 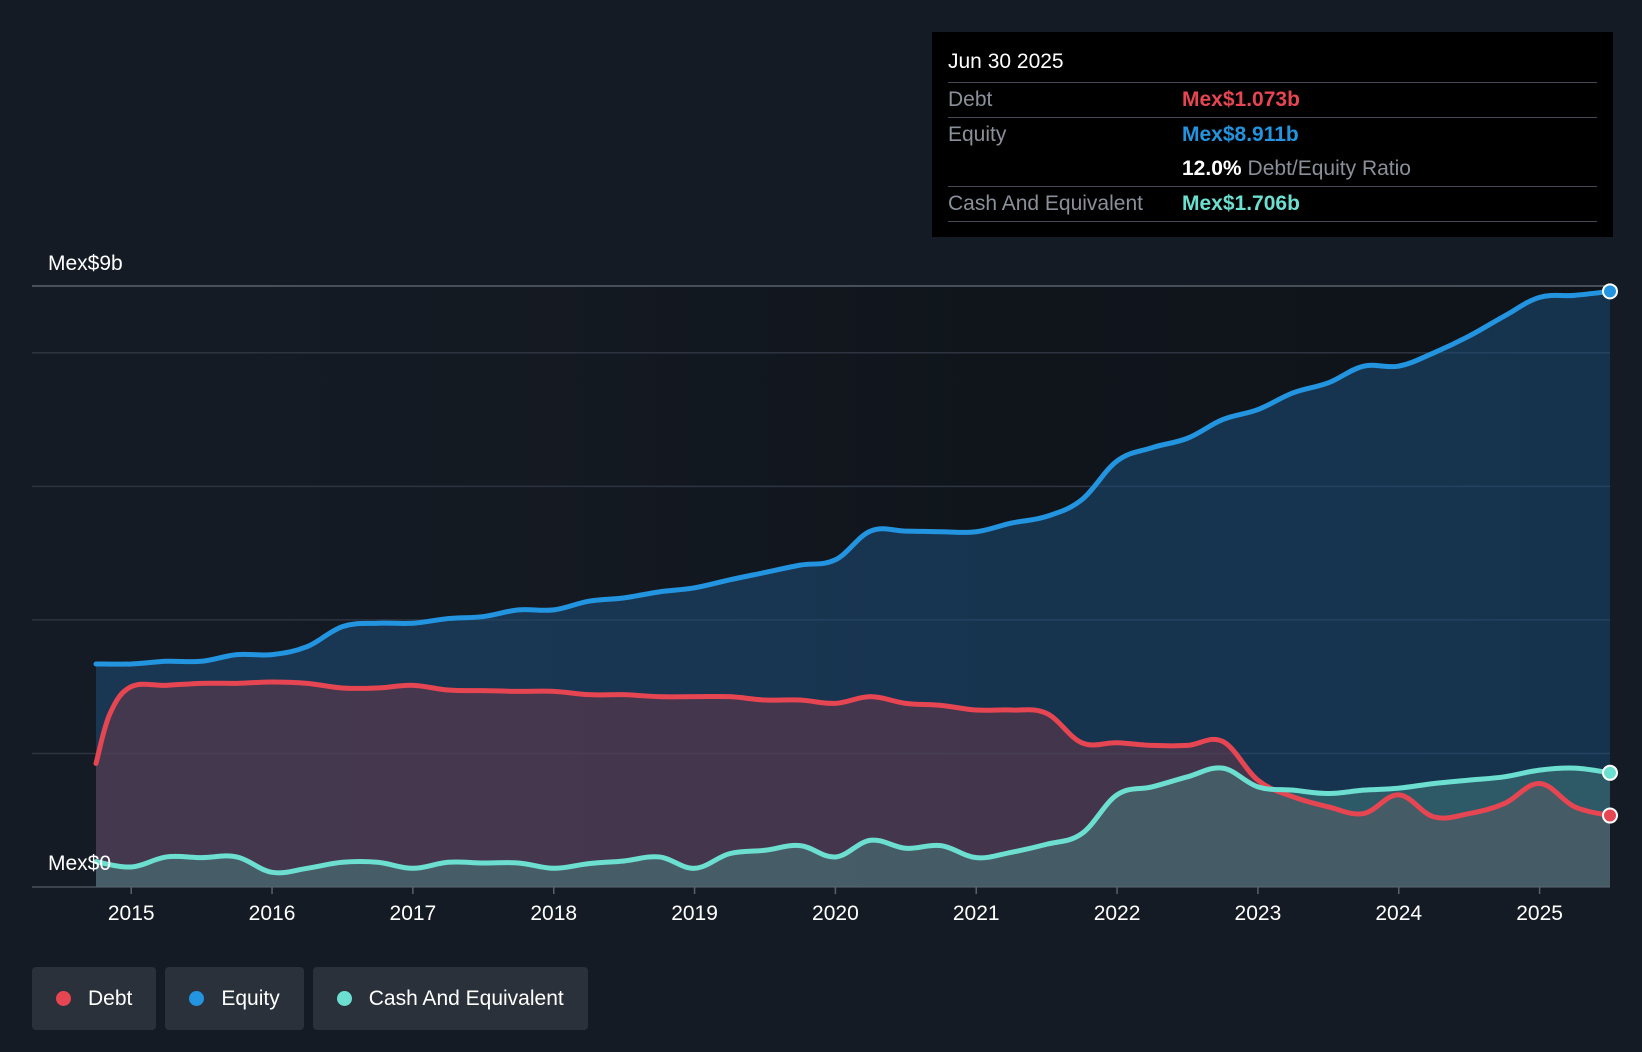 I want to click on cash-and-equivalent-end-dot, so click(x=1610, y=772).